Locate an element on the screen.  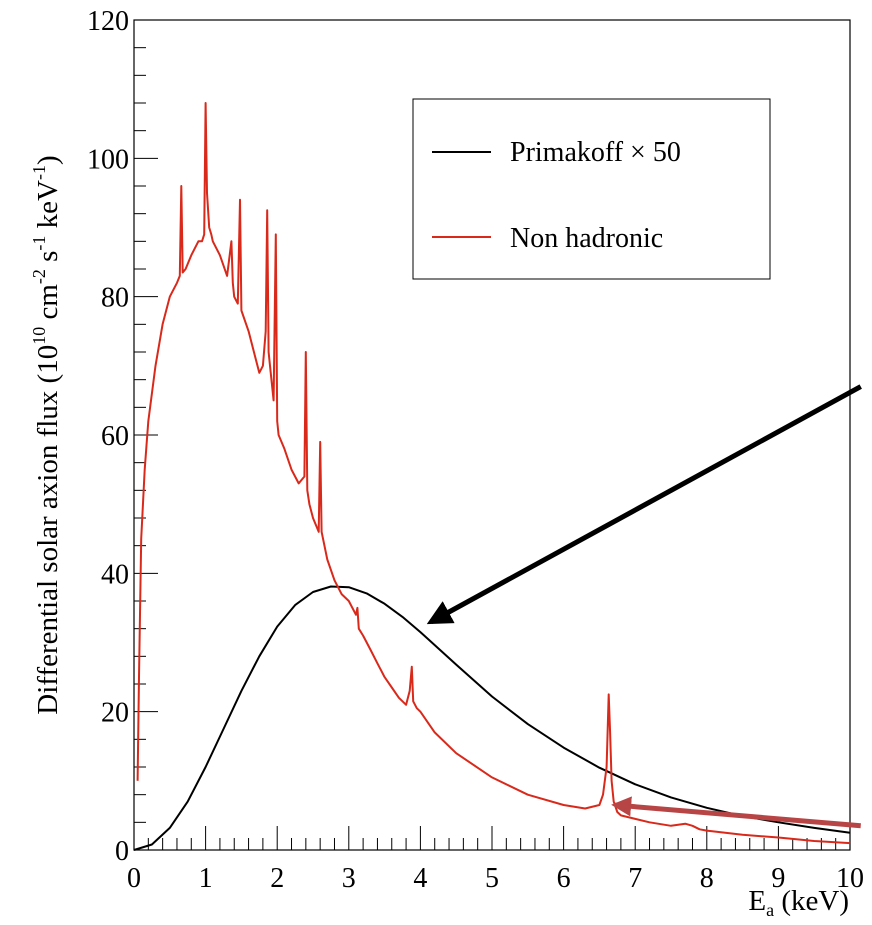
y-tick-label: 20 is located at coordinates (115, 713).